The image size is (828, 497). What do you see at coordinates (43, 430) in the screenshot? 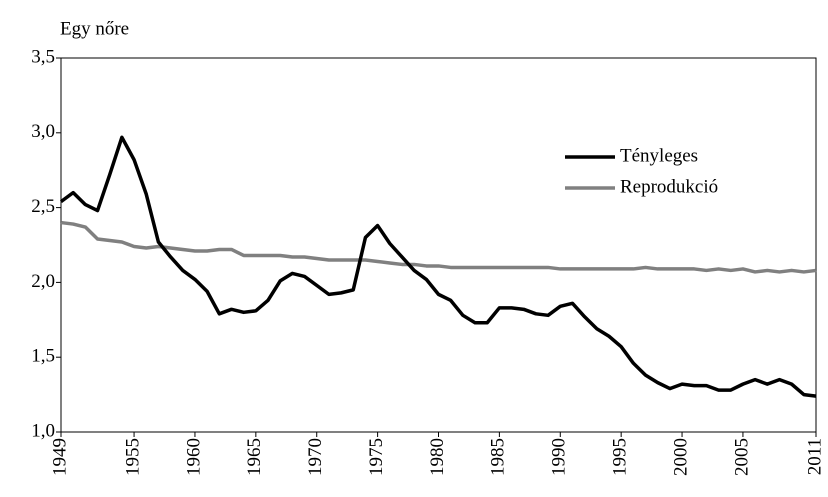
I see `y-tick-label: 1,0` at bounding box center [43, 430].